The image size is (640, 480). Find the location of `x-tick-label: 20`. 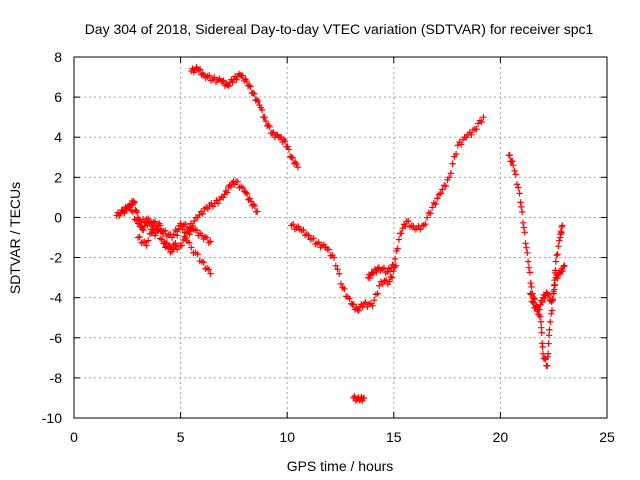

x-tick-label: 20 is located at coordinates (501, 437).